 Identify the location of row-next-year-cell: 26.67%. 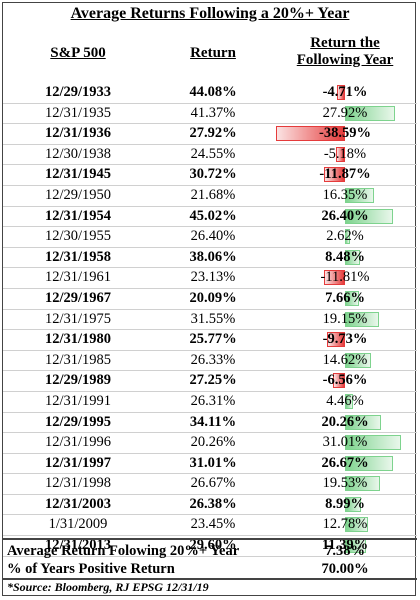
(345, 464).